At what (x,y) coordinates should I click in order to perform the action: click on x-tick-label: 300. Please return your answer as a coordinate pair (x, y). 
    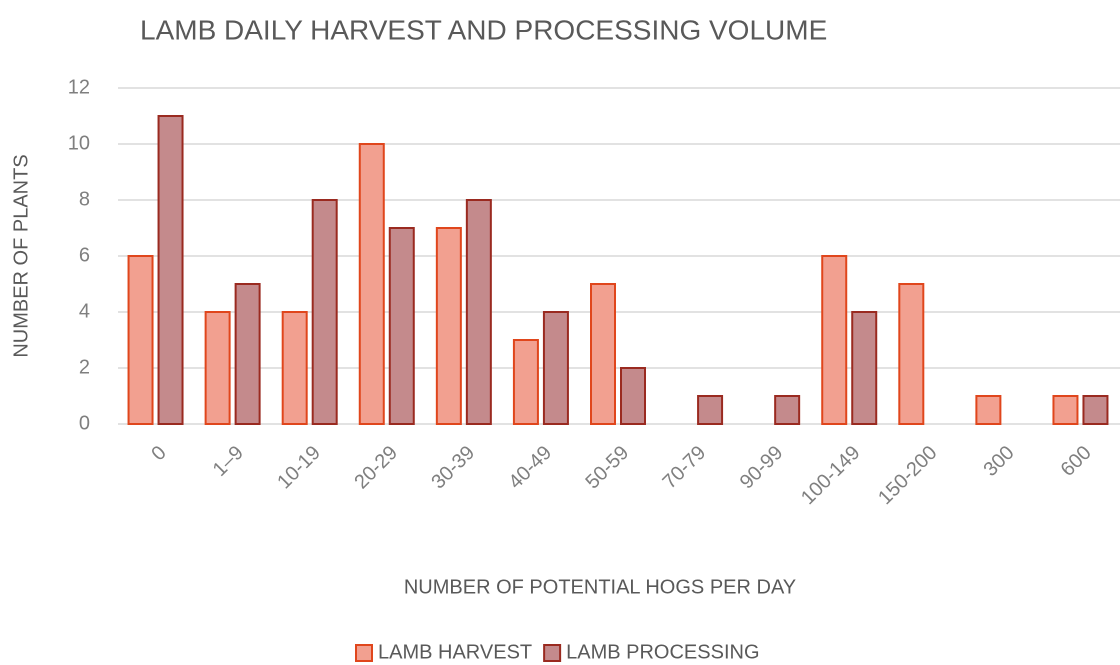
    Looking at the image, I should click on (998, 461).